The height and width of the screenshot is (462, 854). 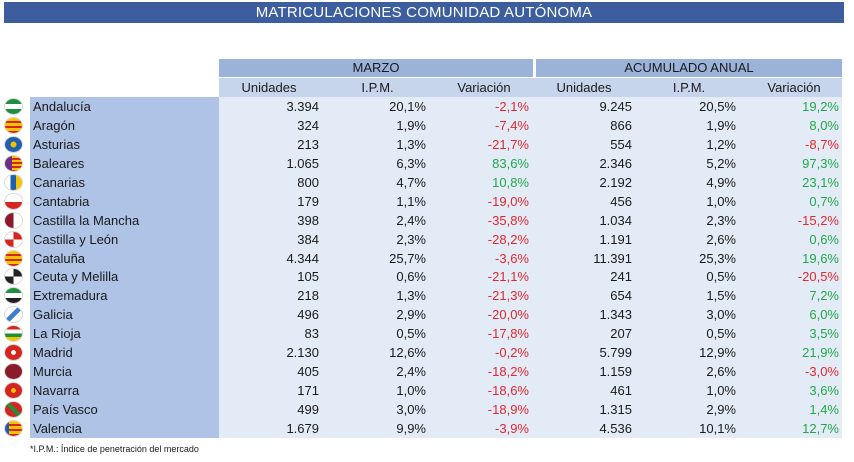 What do you see at coordinates (427, 371) in the screenshot?
I see `table-row: Murcia 405 2,4% -18,2% 1.159 2,6% -3,0%` at bounding box center [427, 371].